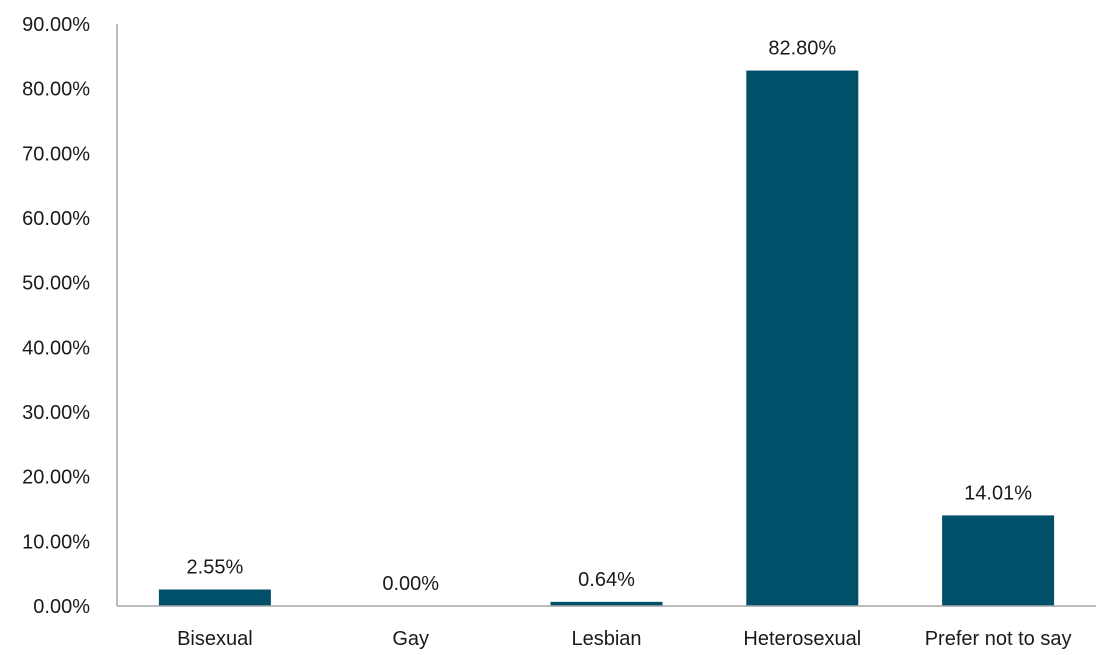  I want to click on y-tick-label: 0.00%, so click(61, 607).